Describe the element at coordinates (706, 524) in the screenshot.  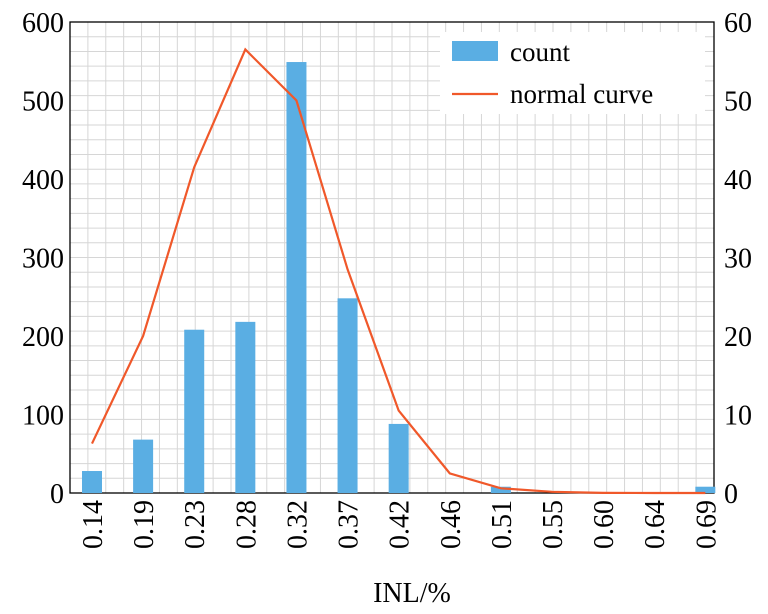
I see `x-tick-0.69: 0.69` at that location.